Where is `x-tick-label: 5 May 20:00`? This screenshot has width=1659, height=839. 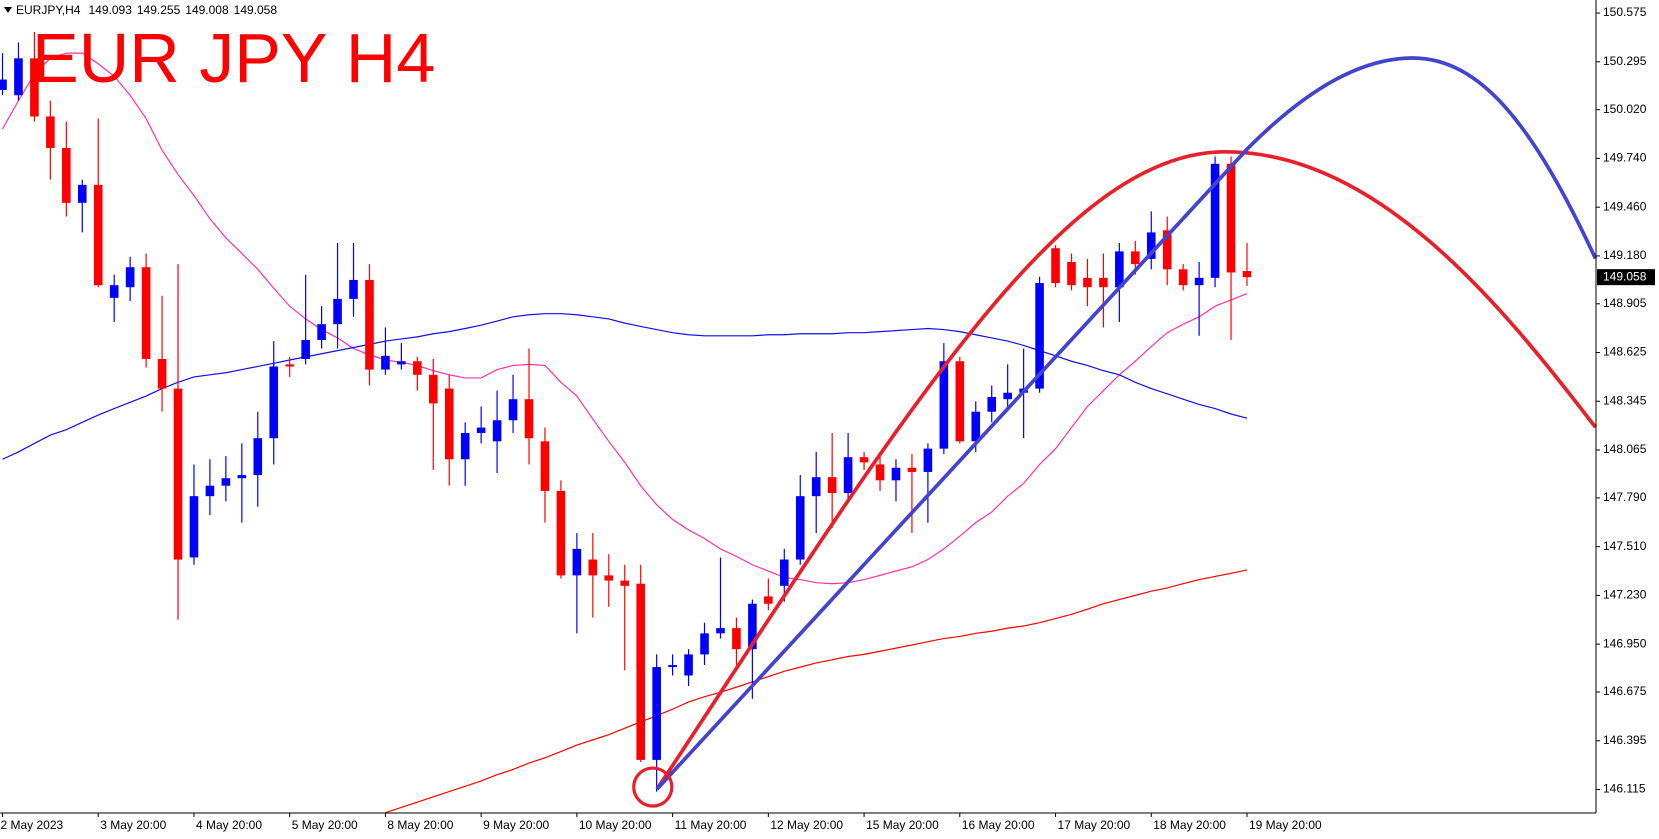 x-tick-label: 5 May 20:00 is located at coordinates (325, 825).